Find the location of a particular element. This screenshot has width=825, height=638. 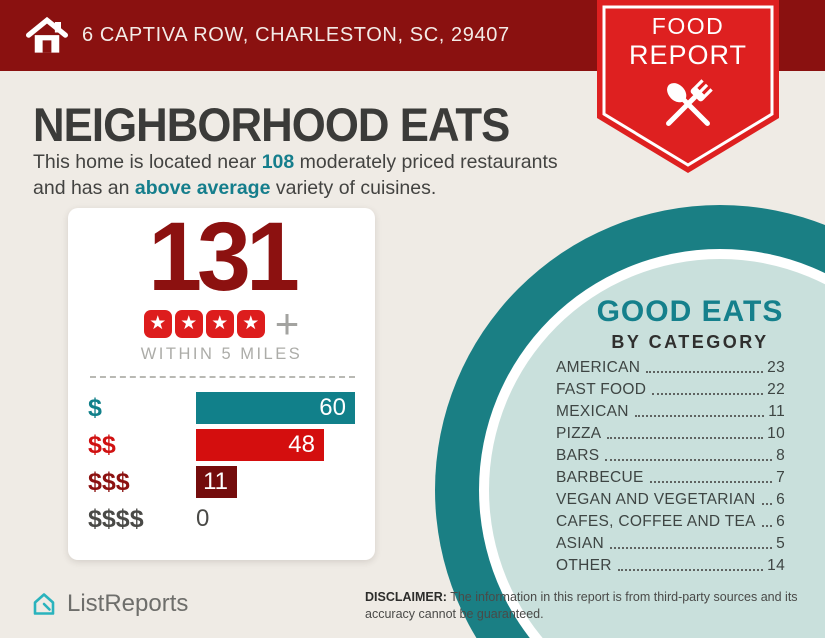

page-title: NEIGHBORHOOD EATS is located at coordinates (271, 124).